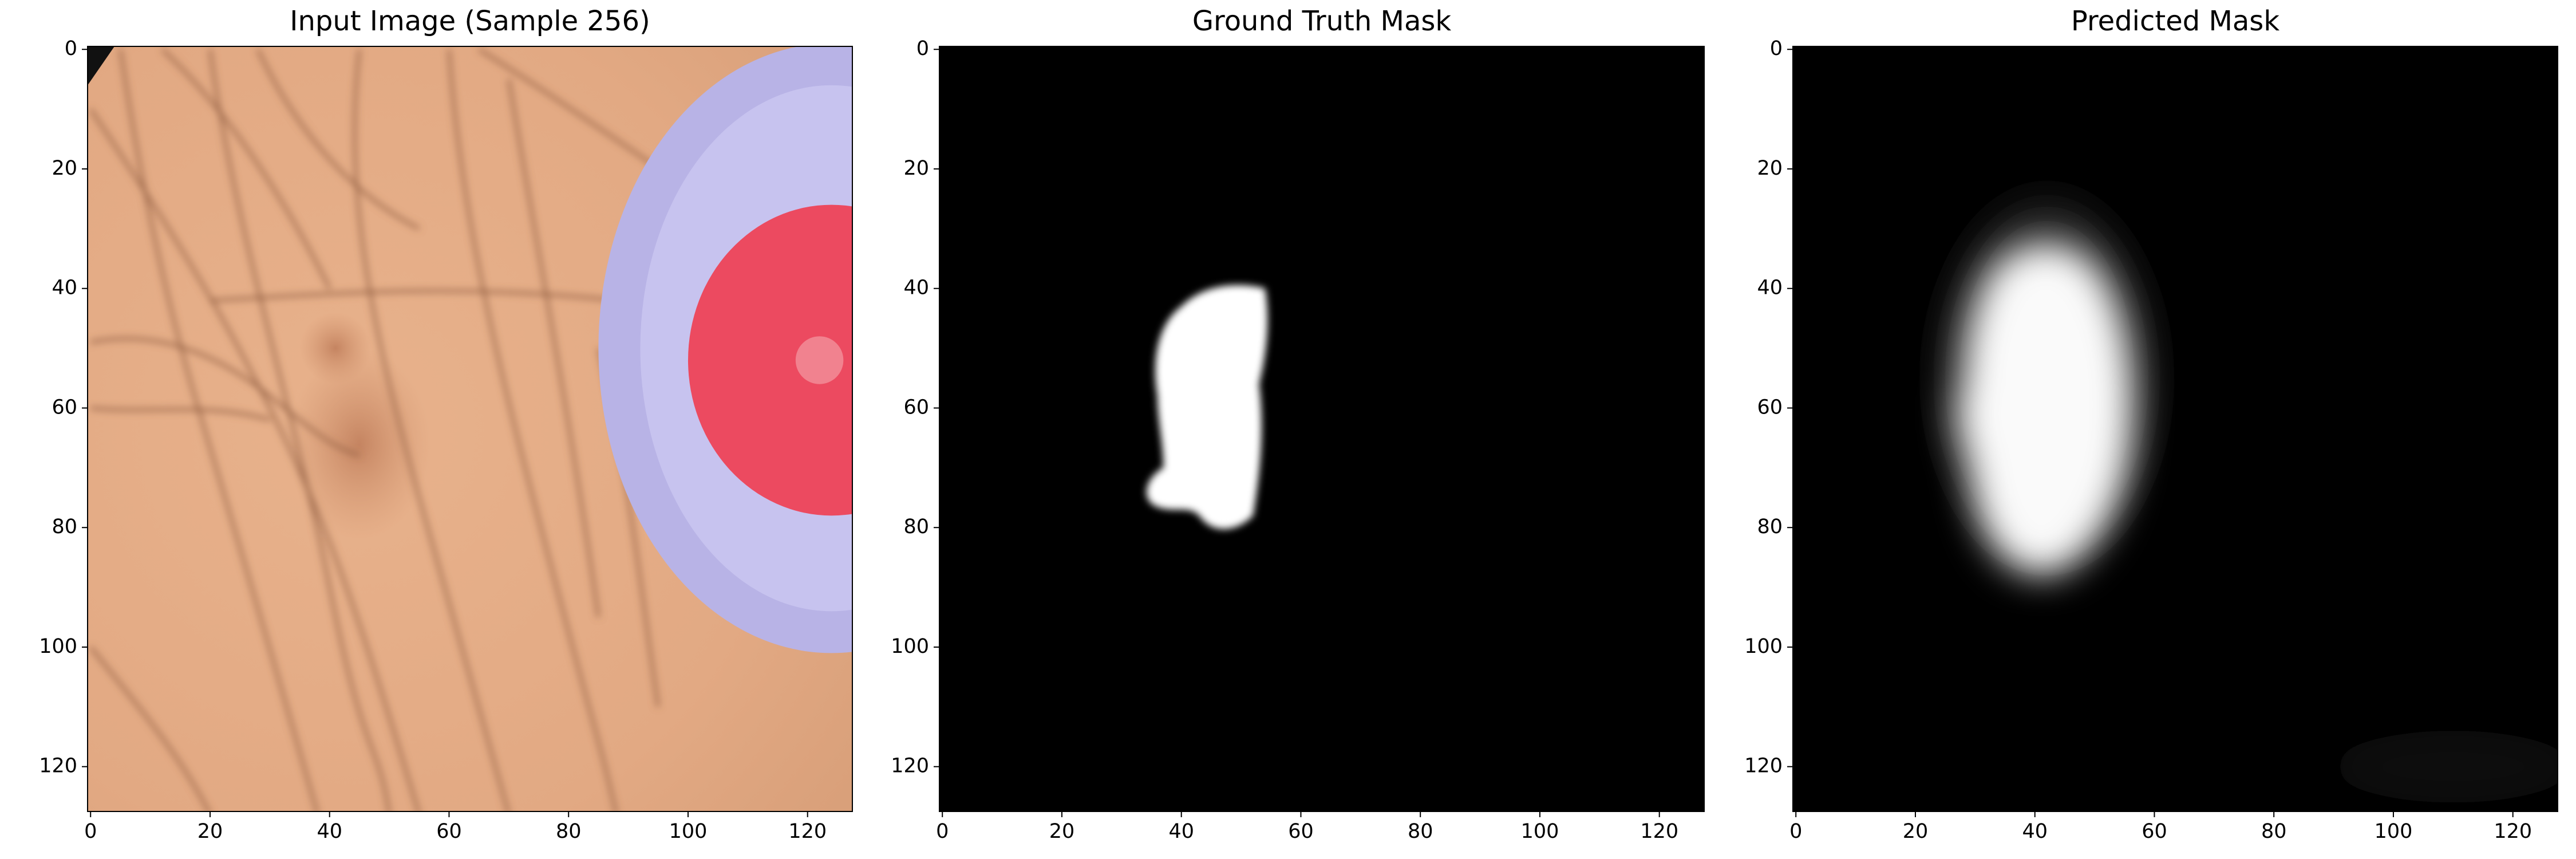 Image resolution: width=2576 pixels, height=859 pixels. I want to click on chart-title: Ground Truth Mask, so click(1322, 21).